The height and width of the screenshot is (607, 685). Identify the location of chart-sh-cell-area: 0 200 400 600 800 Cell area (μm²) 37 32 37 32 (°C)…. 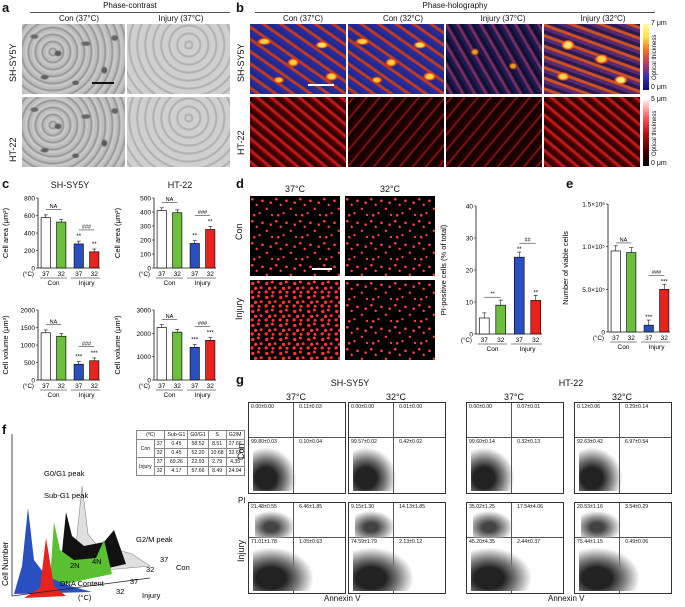
(50, 241).